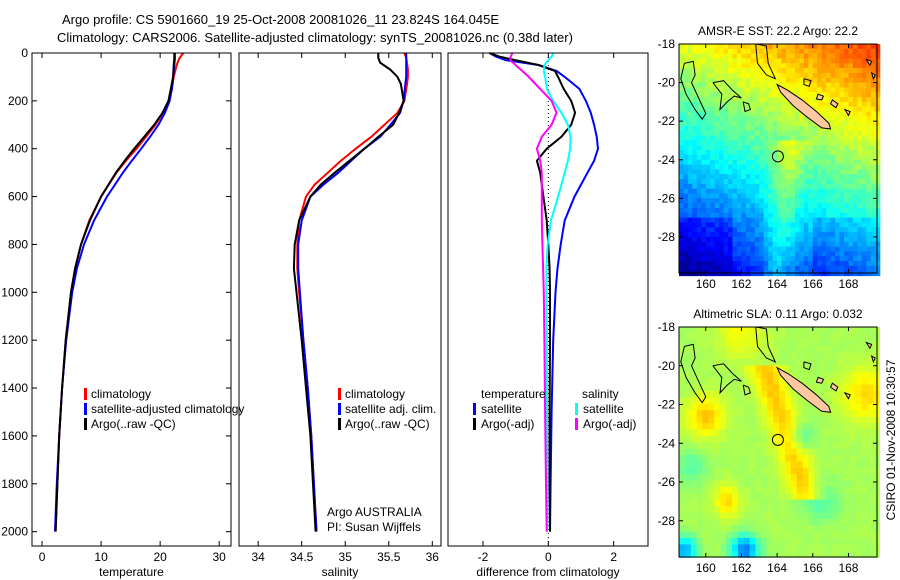  What do you see at coordinates (848, 284) in the screenshot?
I see `x-tick-label: 168` at bounding box center [848, 284].